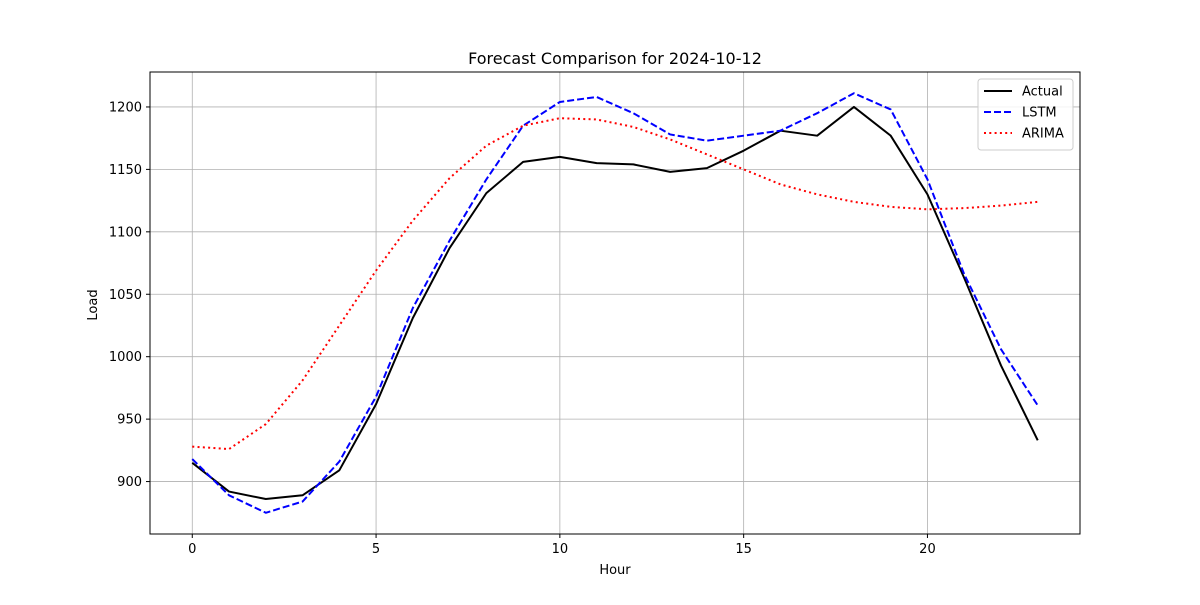  Describe the element at coordinates (376, 549) in the screenshot. I see `x-tick-label: 5` at that location.